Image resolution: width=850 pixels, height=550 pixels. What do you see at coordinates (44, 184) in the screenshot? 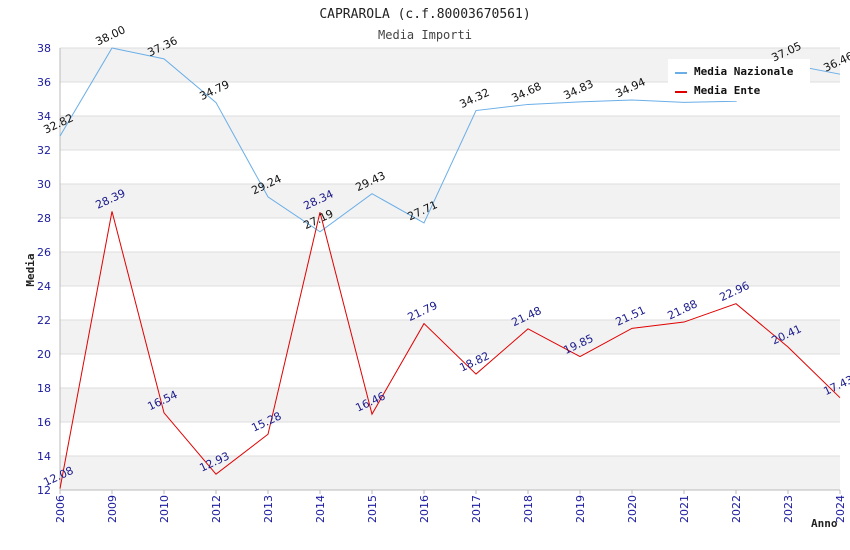
I see `y-tick-label: 30` at bounding box center [44, 184].